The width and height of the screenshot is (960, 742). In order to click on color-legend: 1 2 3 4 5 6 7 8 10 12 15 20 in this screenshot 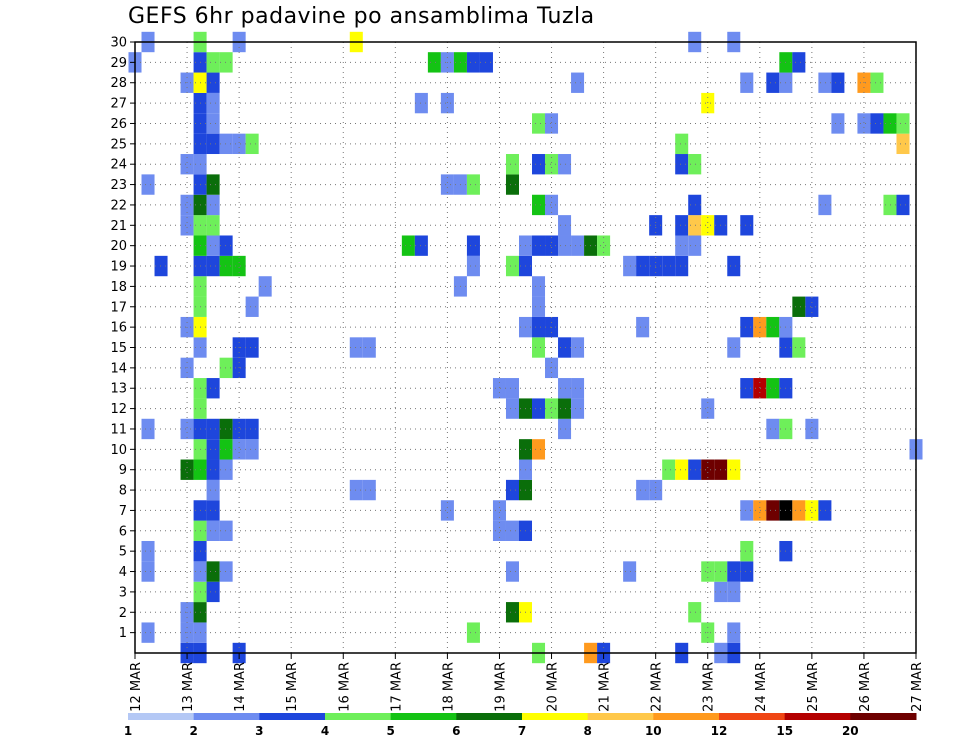, I will do `click(520, 725)`.